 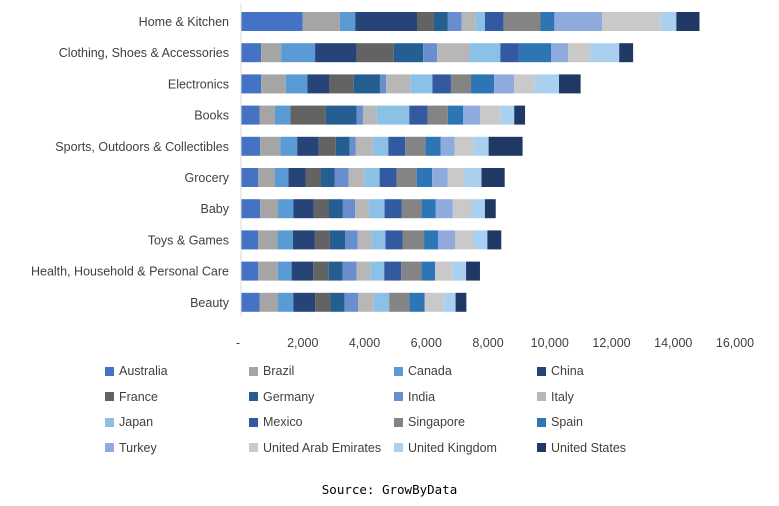 I want to click on legend-item: Brazil, so click(x=271, y=371).